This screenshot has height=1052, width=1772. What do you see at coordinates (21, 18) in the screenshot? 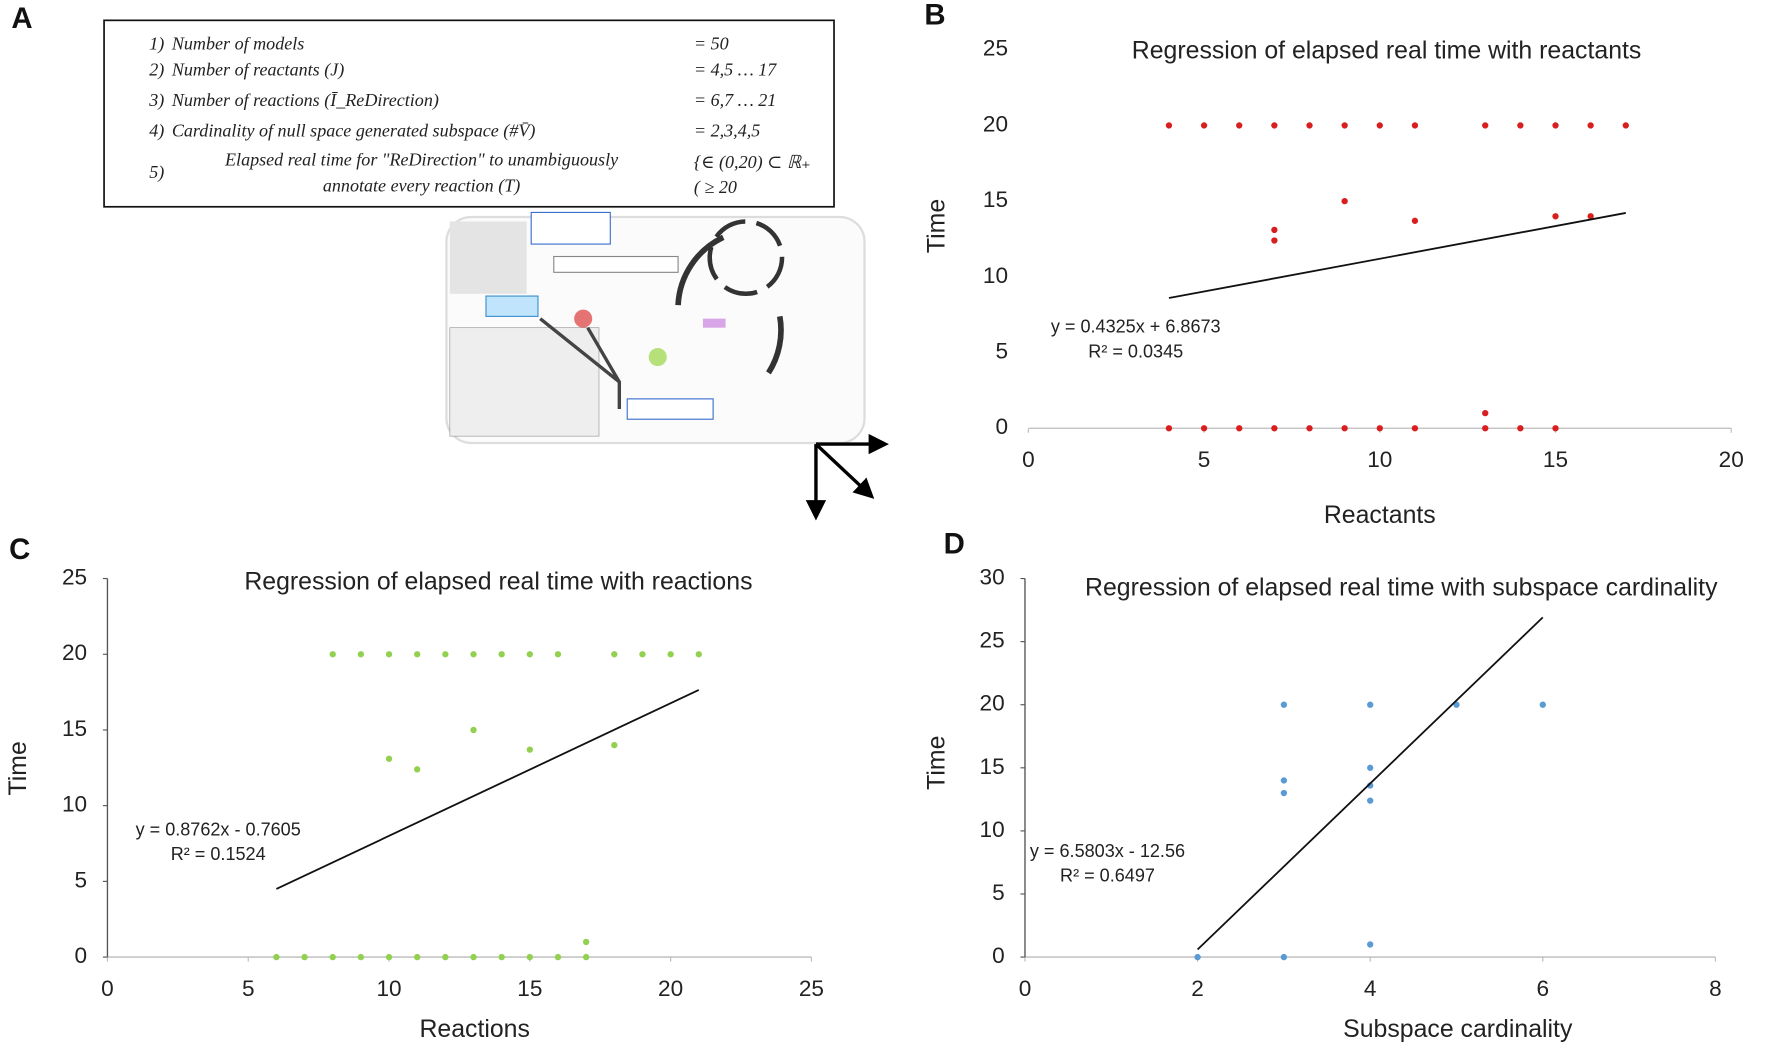
I see `panel-letter: A` at bounding box center [21, 18].